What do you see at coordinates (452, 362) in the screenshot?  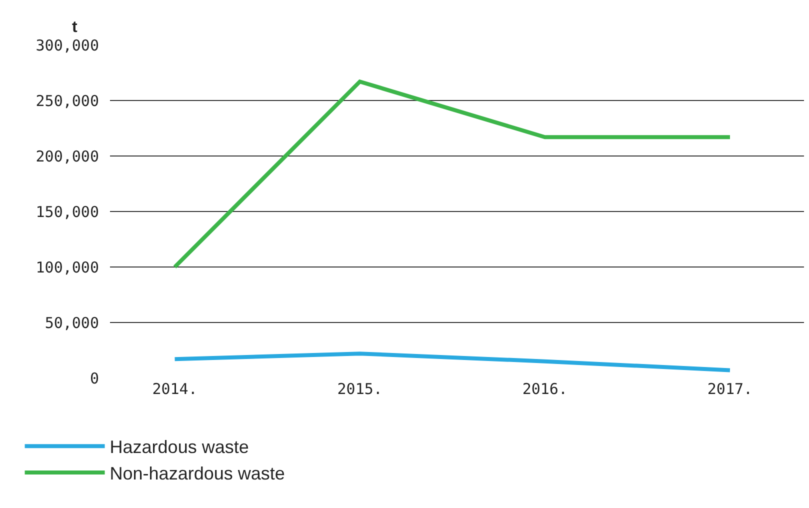 I see `line-series` at bounding box center [452, 362].